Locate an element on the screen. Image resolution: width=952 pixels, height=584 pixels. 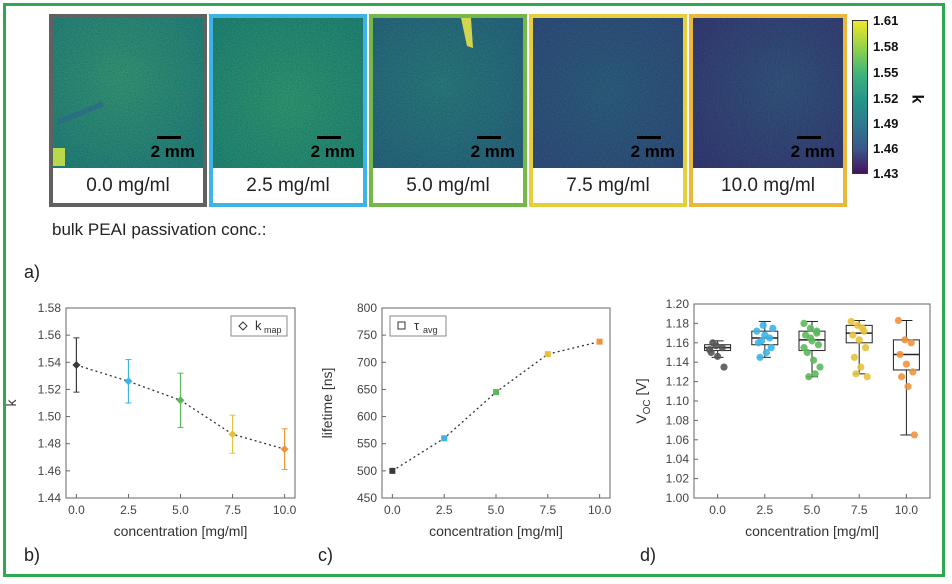
tile-caption: 5.0 mg/ml is located at coordinates (448, 185).